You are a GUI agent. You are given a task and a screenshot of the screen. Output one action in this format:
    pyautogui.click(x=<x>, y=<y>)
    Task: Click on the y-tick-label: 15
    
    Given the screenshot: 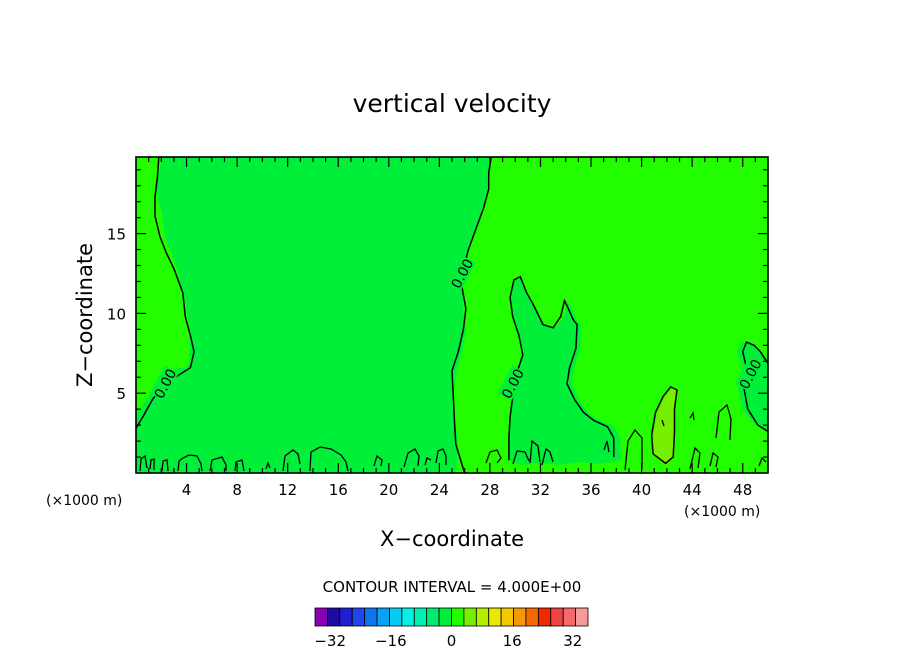 What is the action you would take?
    pyautogui.click(x=116, y=235)
    